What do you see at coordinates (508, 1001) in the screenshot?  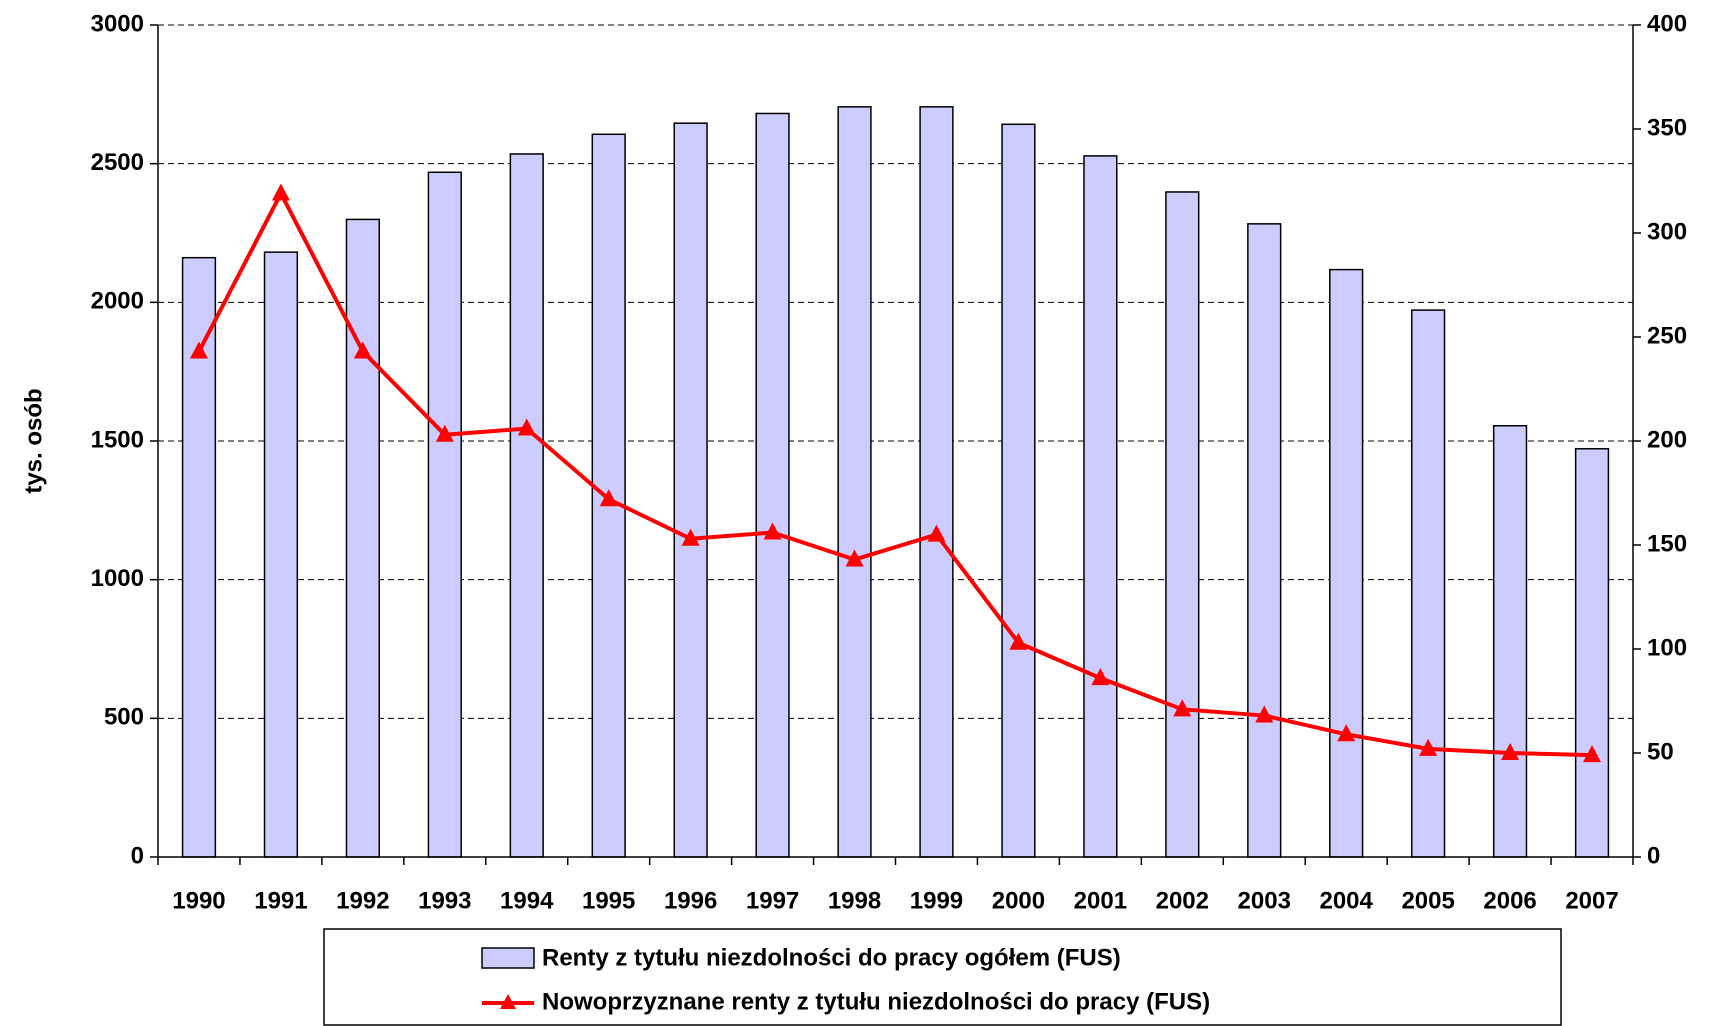 I see `legend-marker` at bounding box center [508, 1001].